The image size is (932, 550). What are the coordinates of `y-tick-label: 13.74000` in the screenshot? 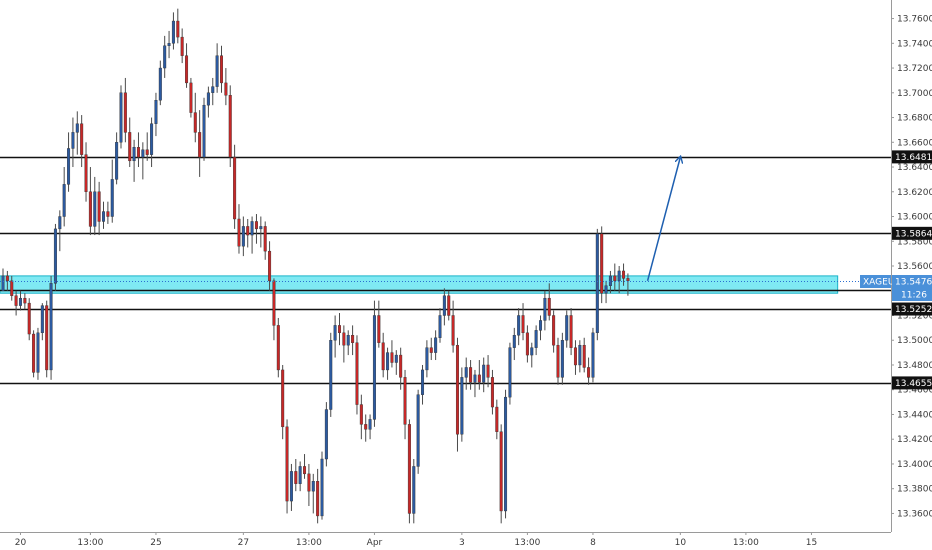 It's located at (914, 44).